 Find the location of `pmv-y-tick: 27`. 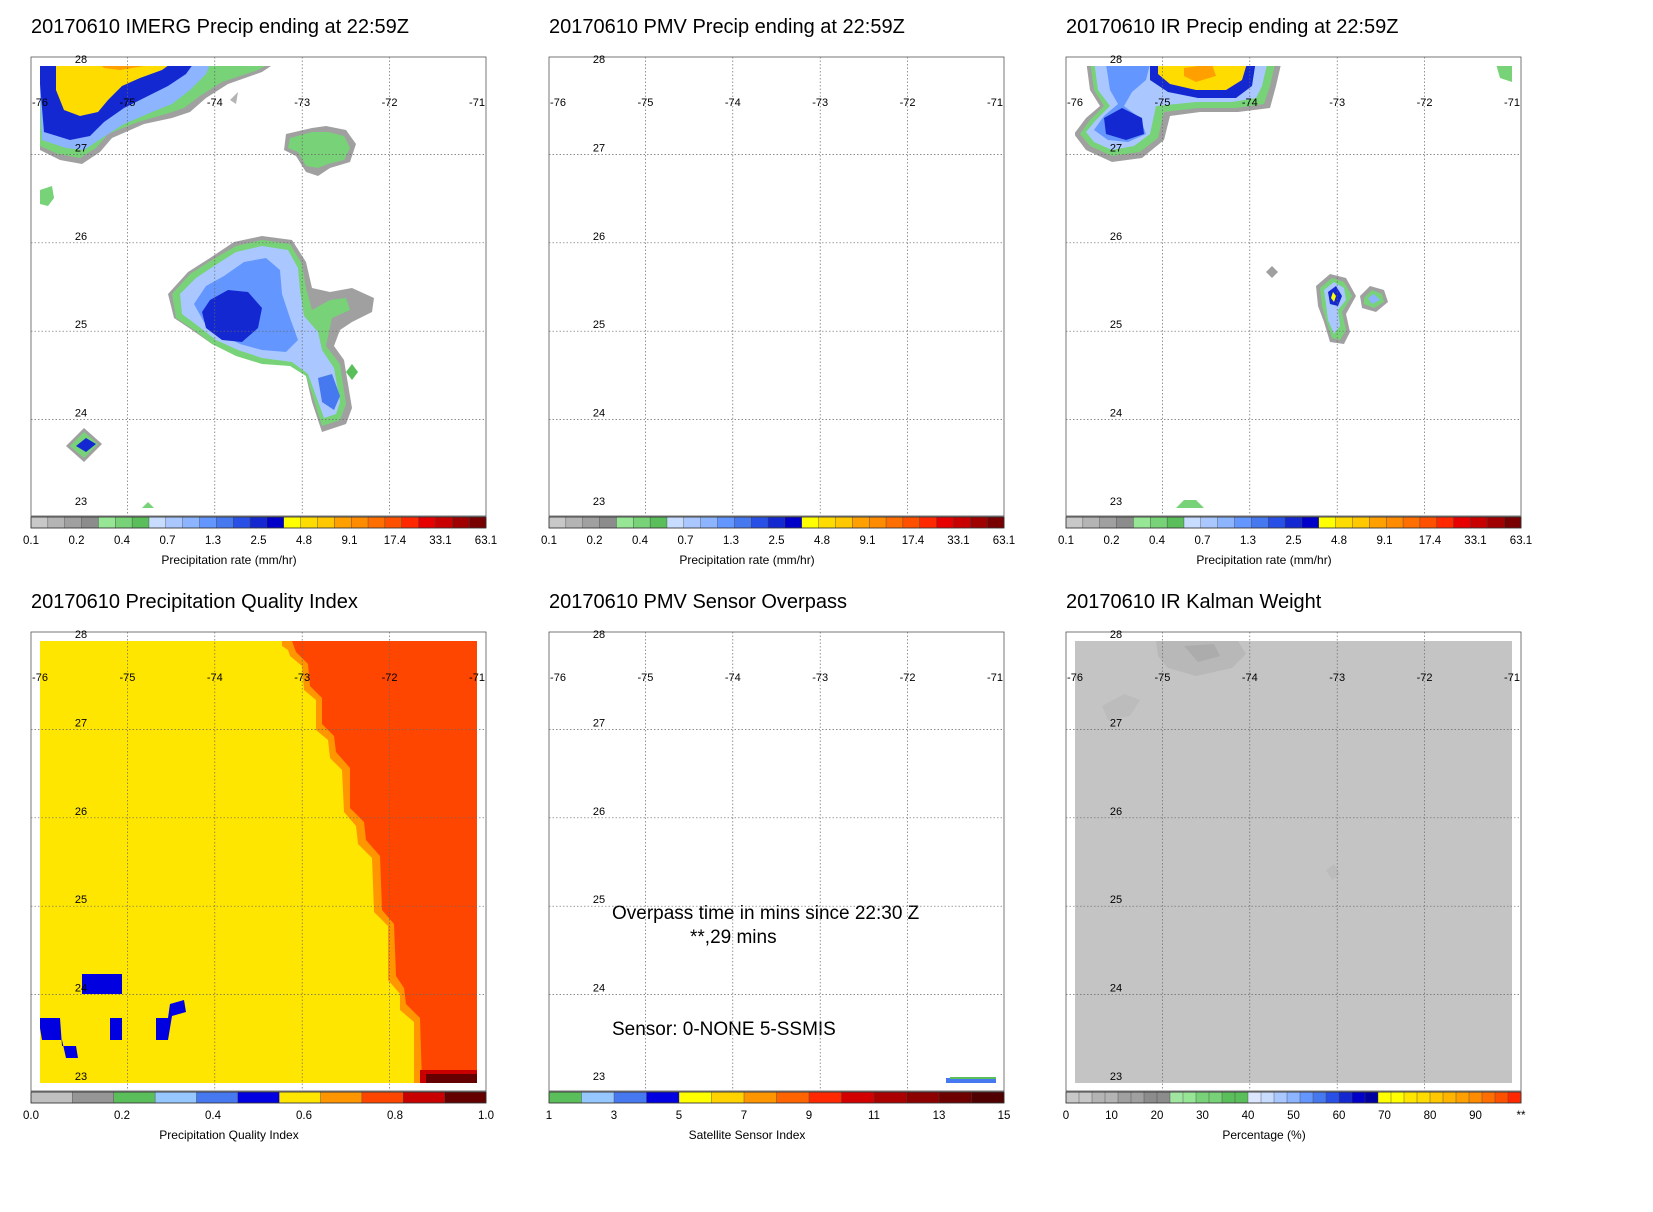

pmv-y-tick: 27 is located at coordinates (599, 148).